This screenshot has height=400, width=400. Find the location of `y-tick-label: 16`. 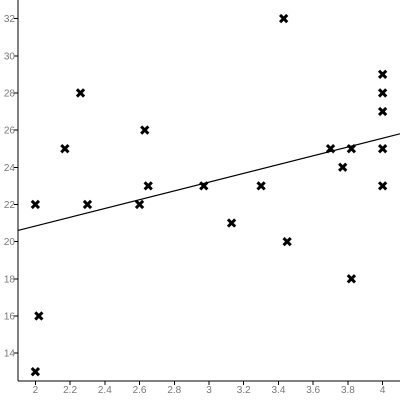

y-tick-label: 16 is located at coordinates (10, 316).